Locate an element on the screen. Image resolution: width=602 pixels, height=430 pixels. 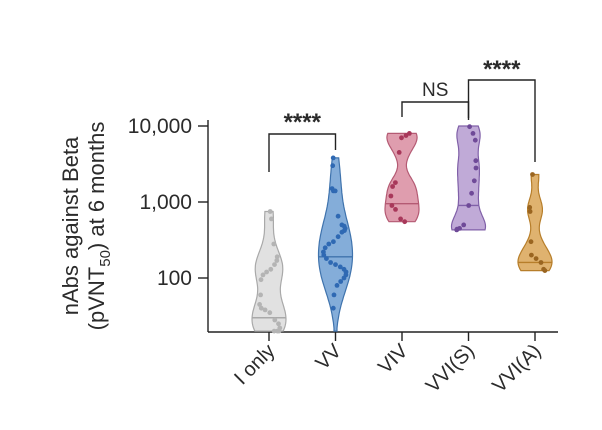
violin-i-only is located at coordinates (269, 271).